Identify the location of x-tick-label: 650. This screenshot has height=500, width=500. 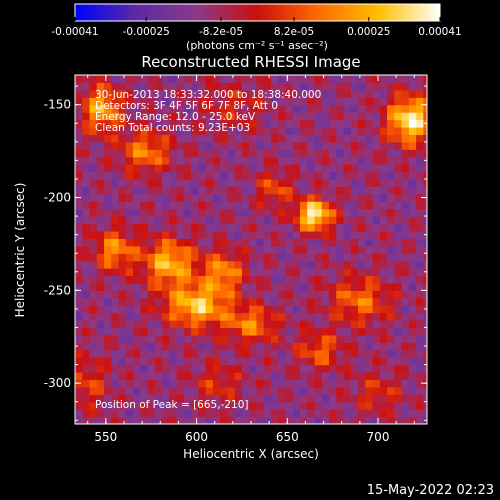
(287, 437).